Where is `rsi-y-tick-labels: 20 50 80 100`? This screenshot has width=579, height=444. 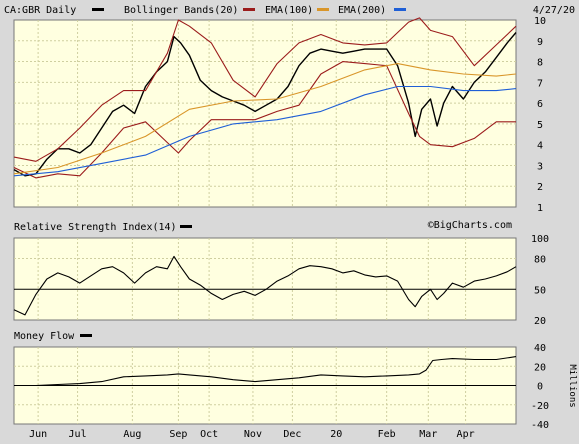 rsi-y-tick-labels: 20 50 80 100 is located at coordinates (540, 280).